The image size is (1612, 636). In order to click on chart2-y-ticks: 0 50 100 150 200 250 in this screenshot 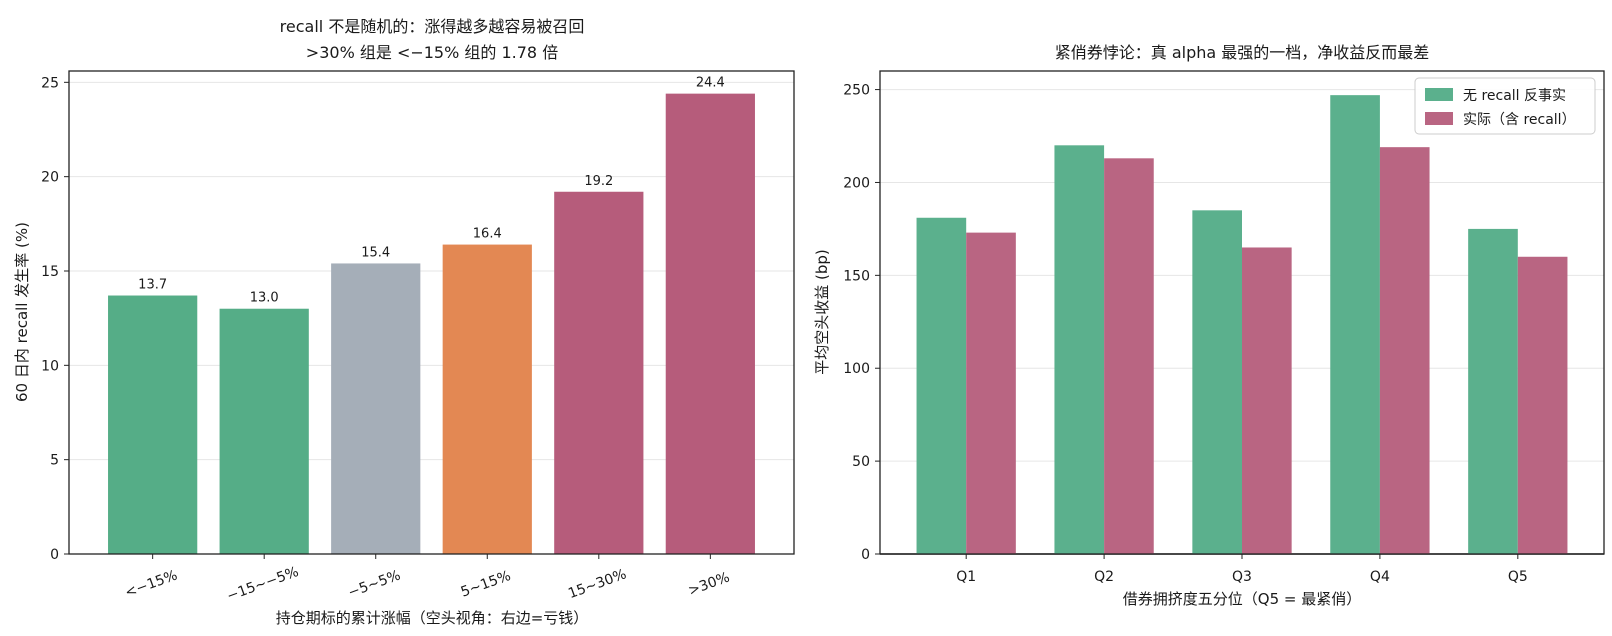, I will do `click(861, 323)`.